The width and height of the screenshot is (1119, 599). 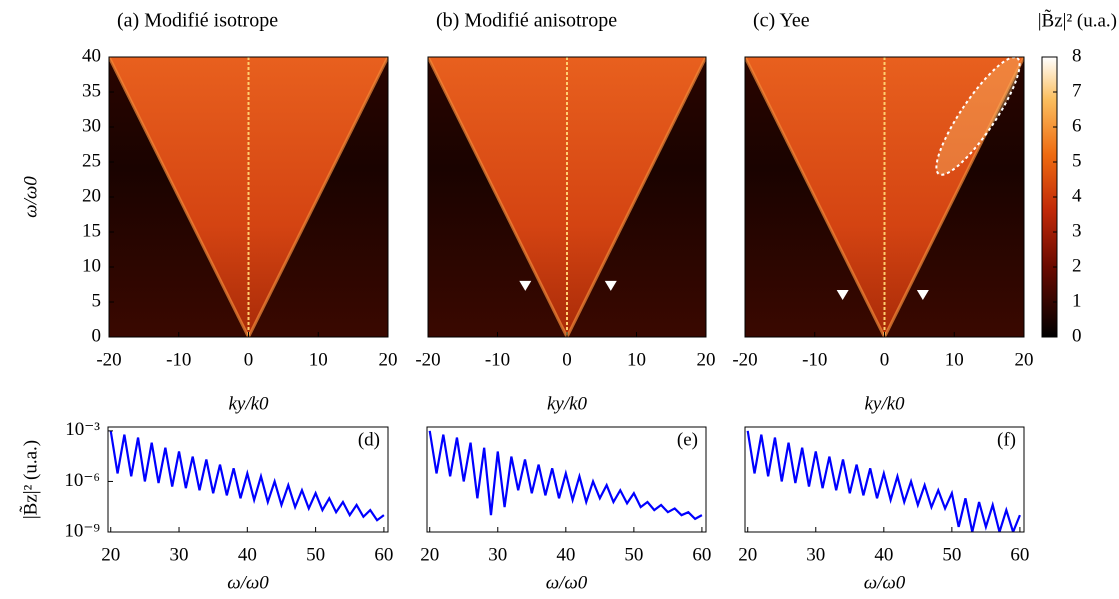 I want to click on panel-title: (c) Yee, so click(x=781, y=21).